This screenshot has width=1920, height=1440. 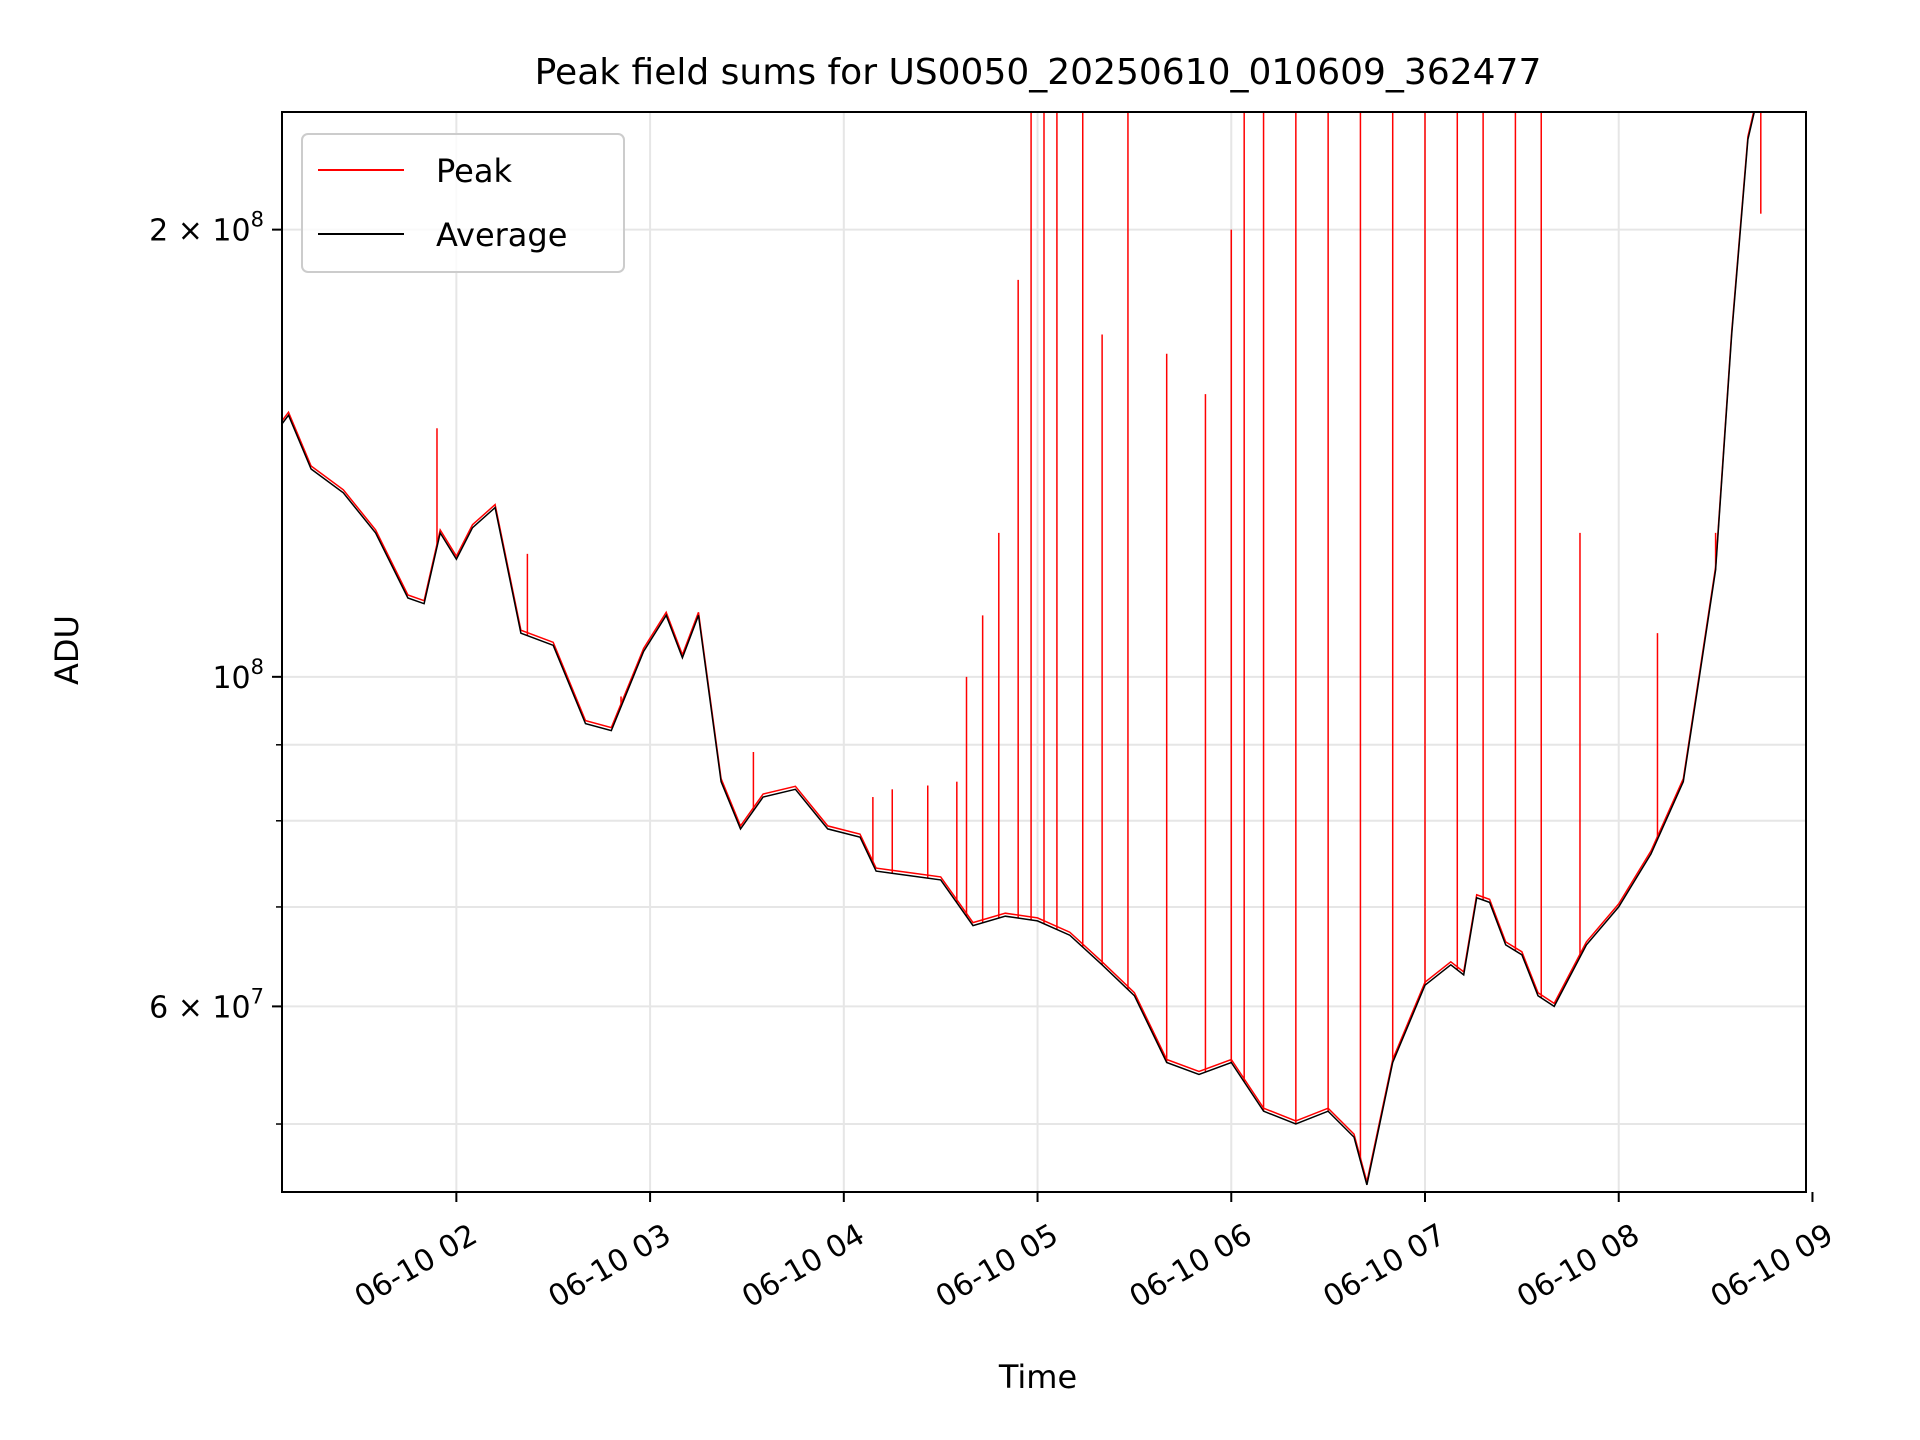 What do you see at coordinates (206, 228) in the screenshot?
I see `y-tick-label: 2 × 108` at bounding box center [206, 228].